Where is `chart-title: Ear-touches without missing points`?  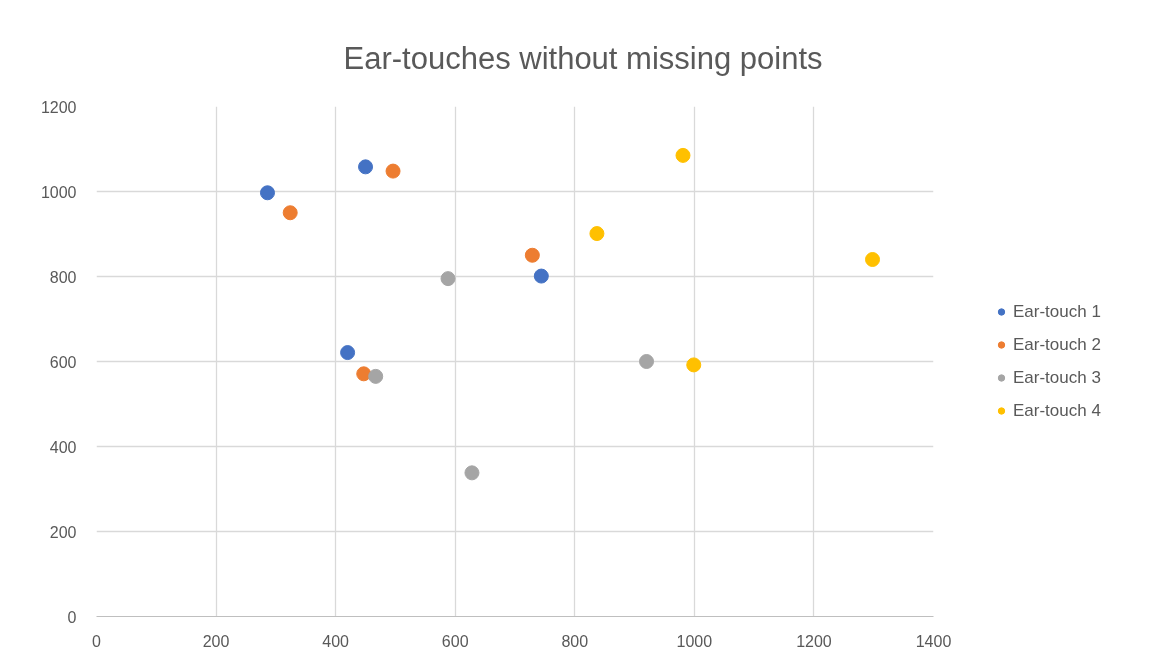
chart-title: Ear-touches without missing points is located at coordinates (583, 58).